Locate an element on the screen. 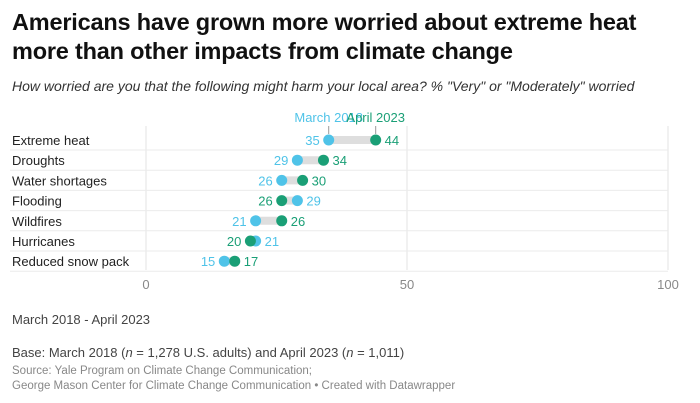 The height and width of the screenshot is (403, 700). category-label: Reduced snow pack is located at coordinates (71, 261).